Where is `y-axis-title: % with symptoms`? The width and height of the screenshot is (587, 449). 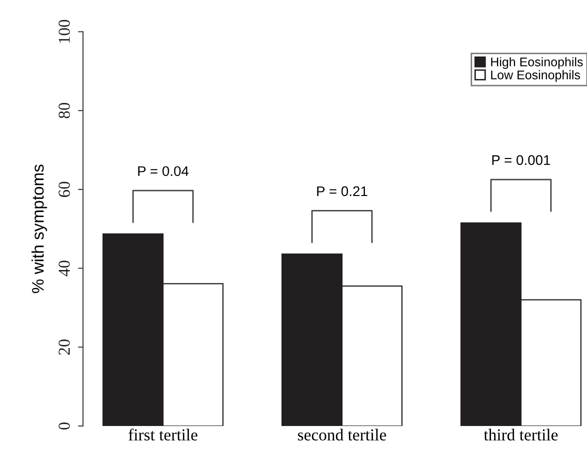
y-axis-title: % with symptoms is located at coordinates (40, 229).